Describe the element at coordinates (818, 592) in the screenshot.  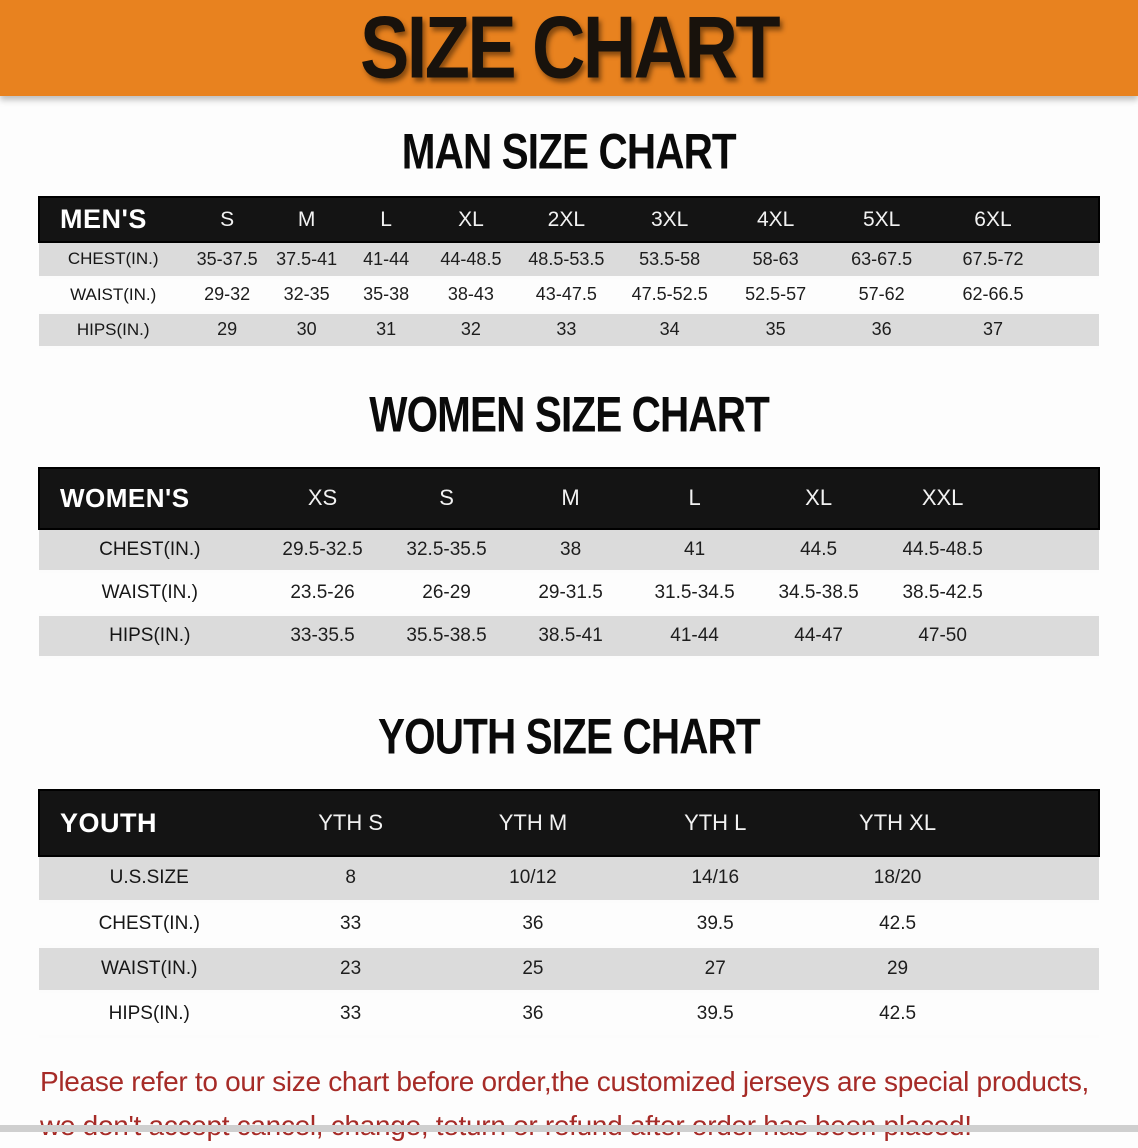
I see `size-value-cell: 34.5-38.5` at that location.